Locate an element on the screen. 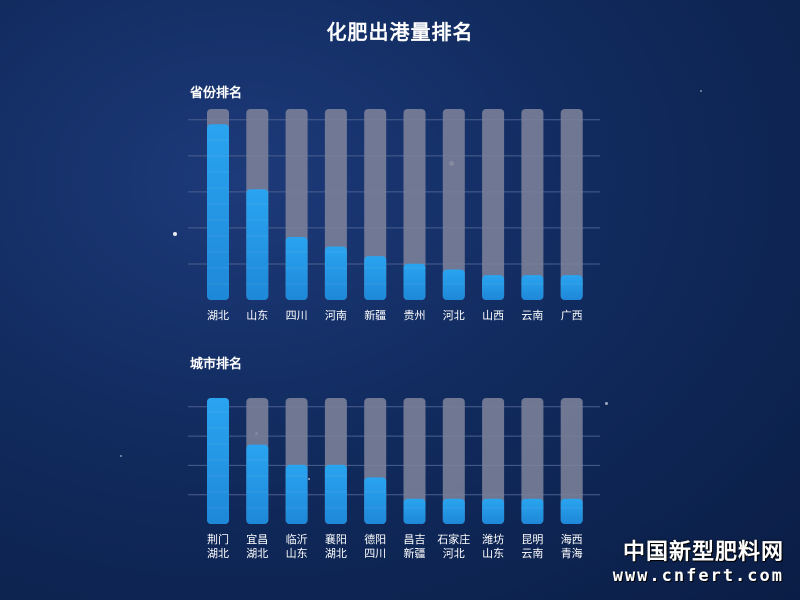 The height and width of the screenshot is (600, 800). category-label: 昆明 is located at coordinates (532, 539).